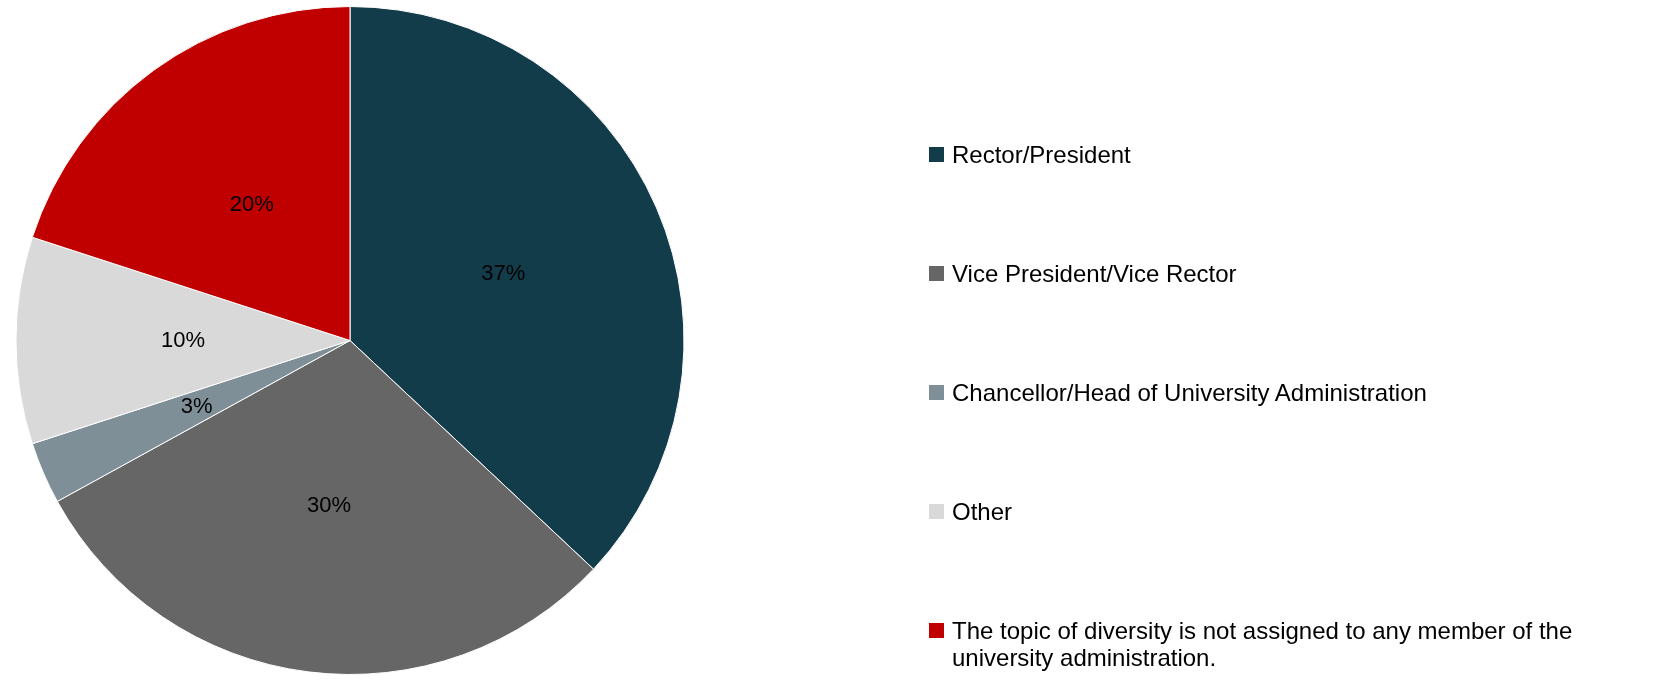  What do you see at coordinates (1189, 392) in the screenshot?
I see `legend-label: Chancellor/Head of University Administration` at bounding box center [1189, 392].